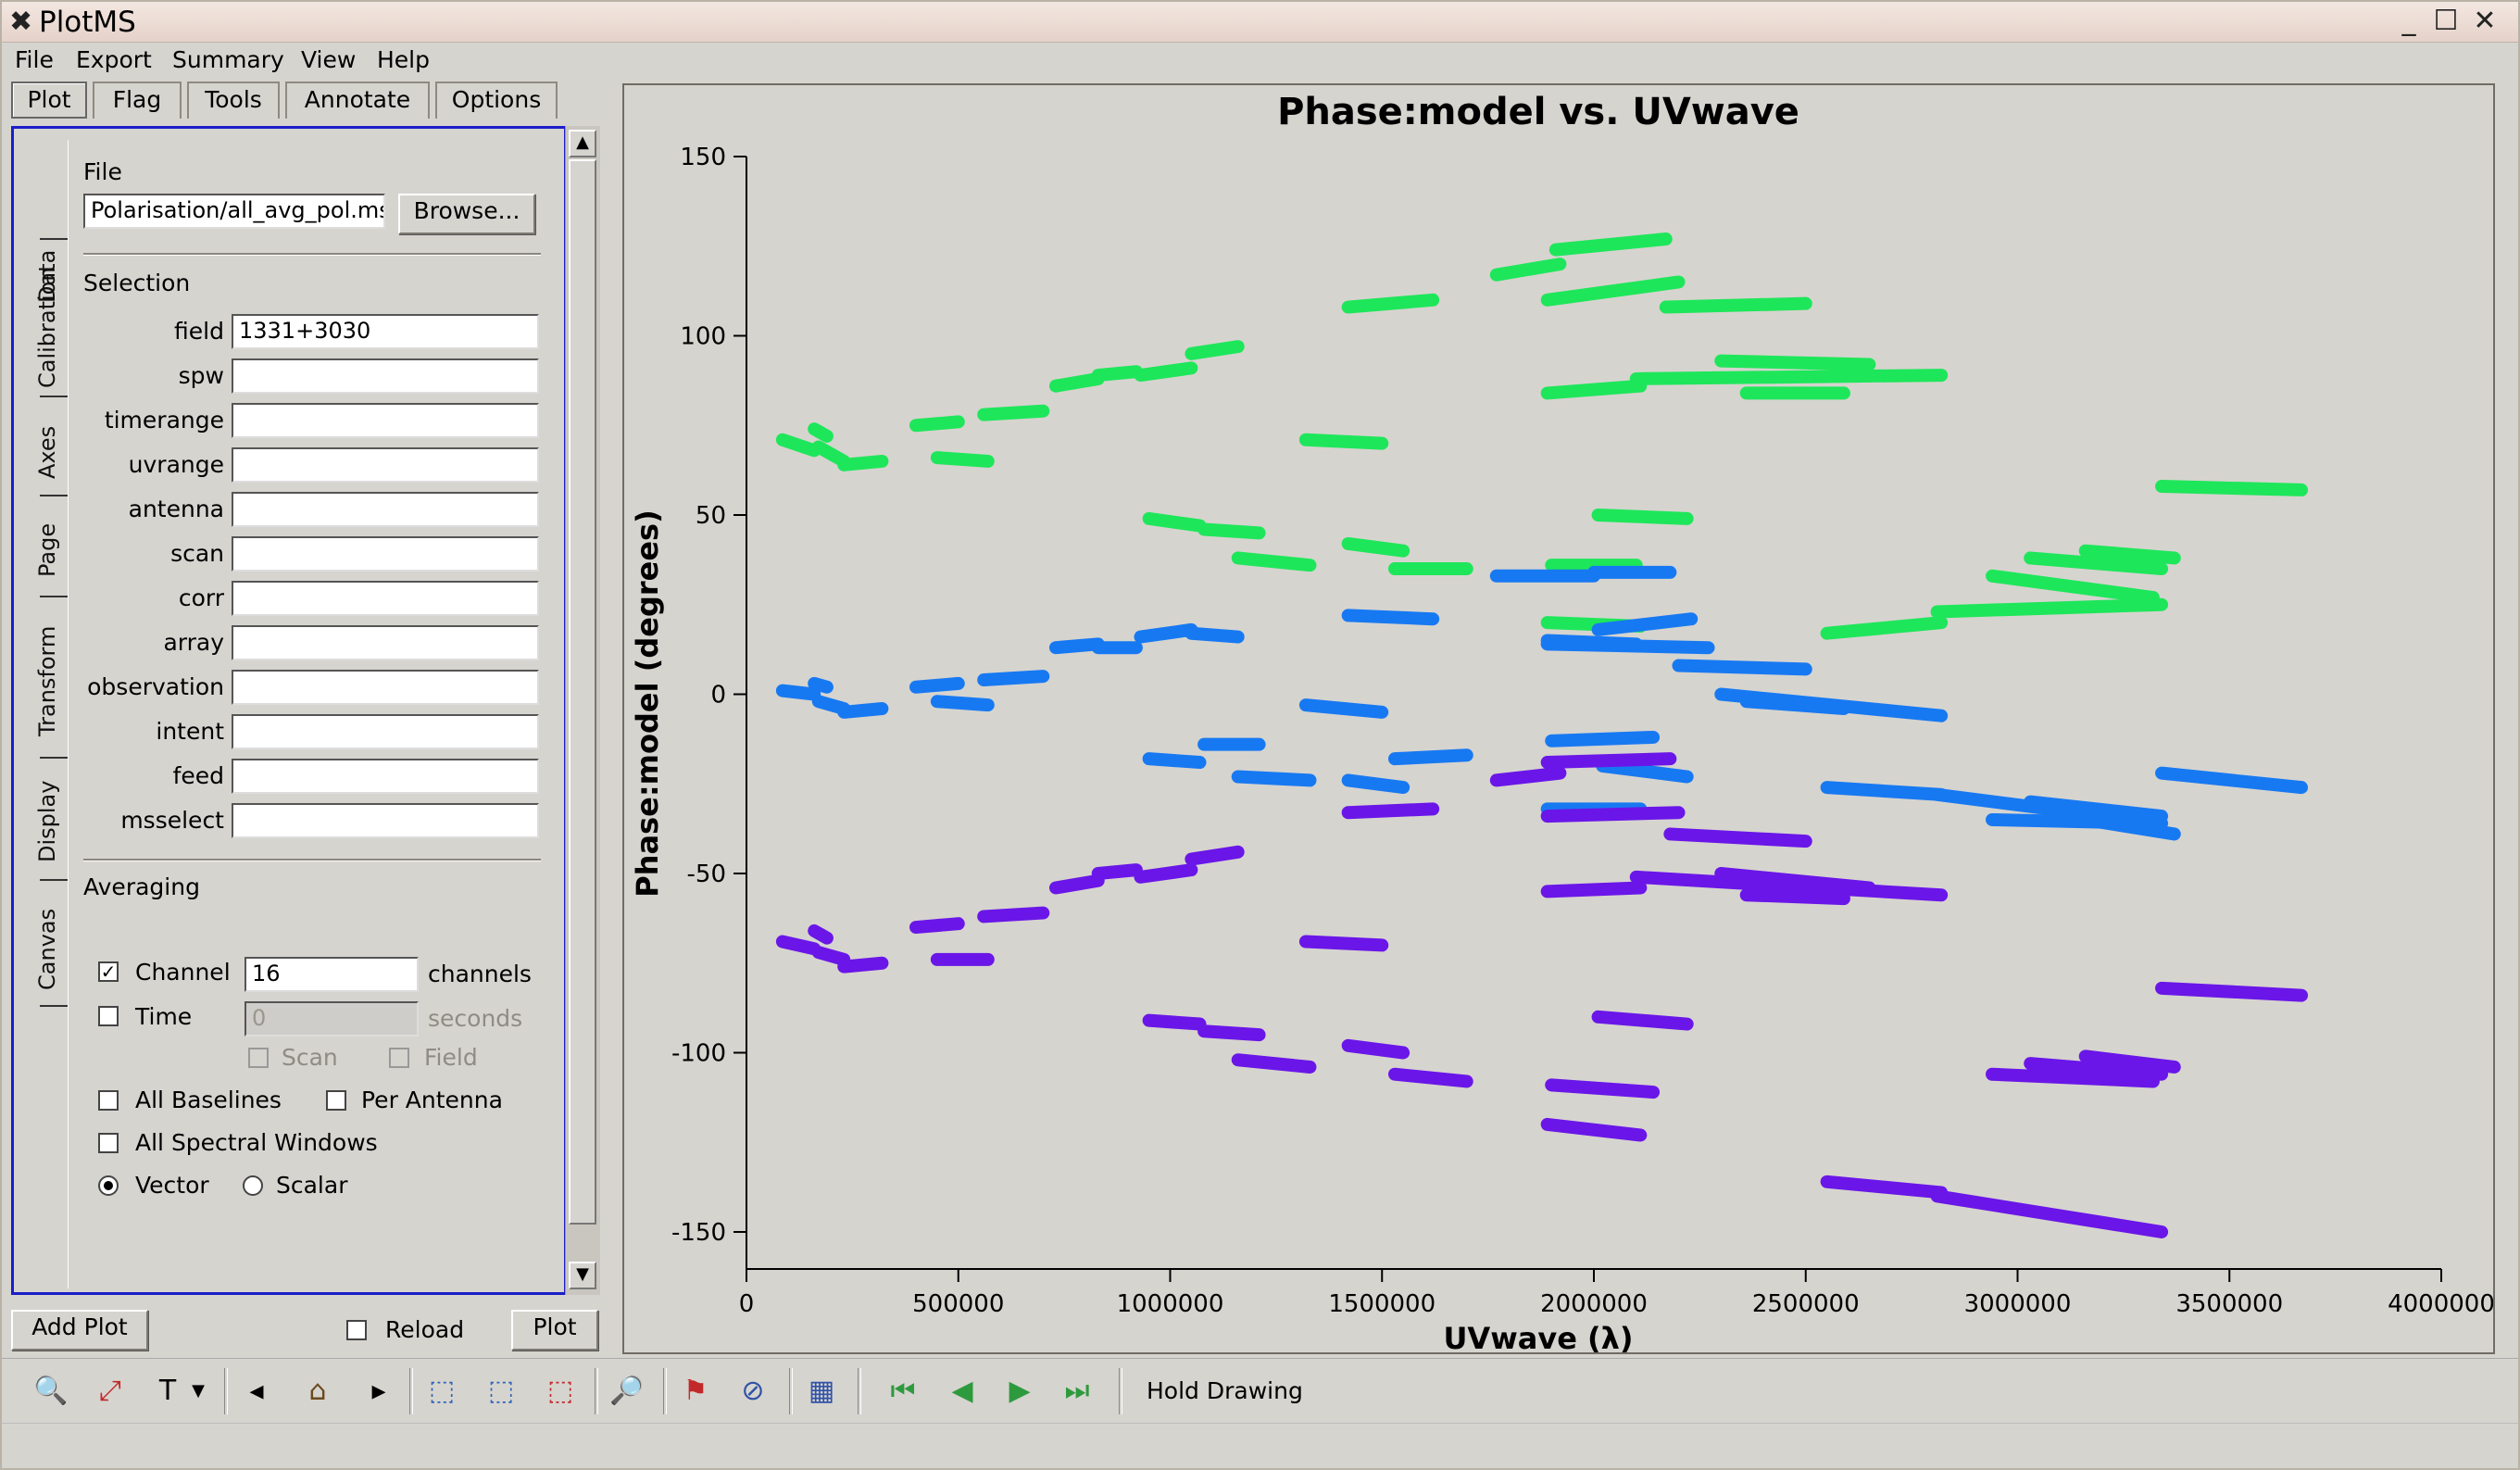  Describe the element at coordinates (49, 100) in the screenshot. I see `tab-plot: Plot` at that location.